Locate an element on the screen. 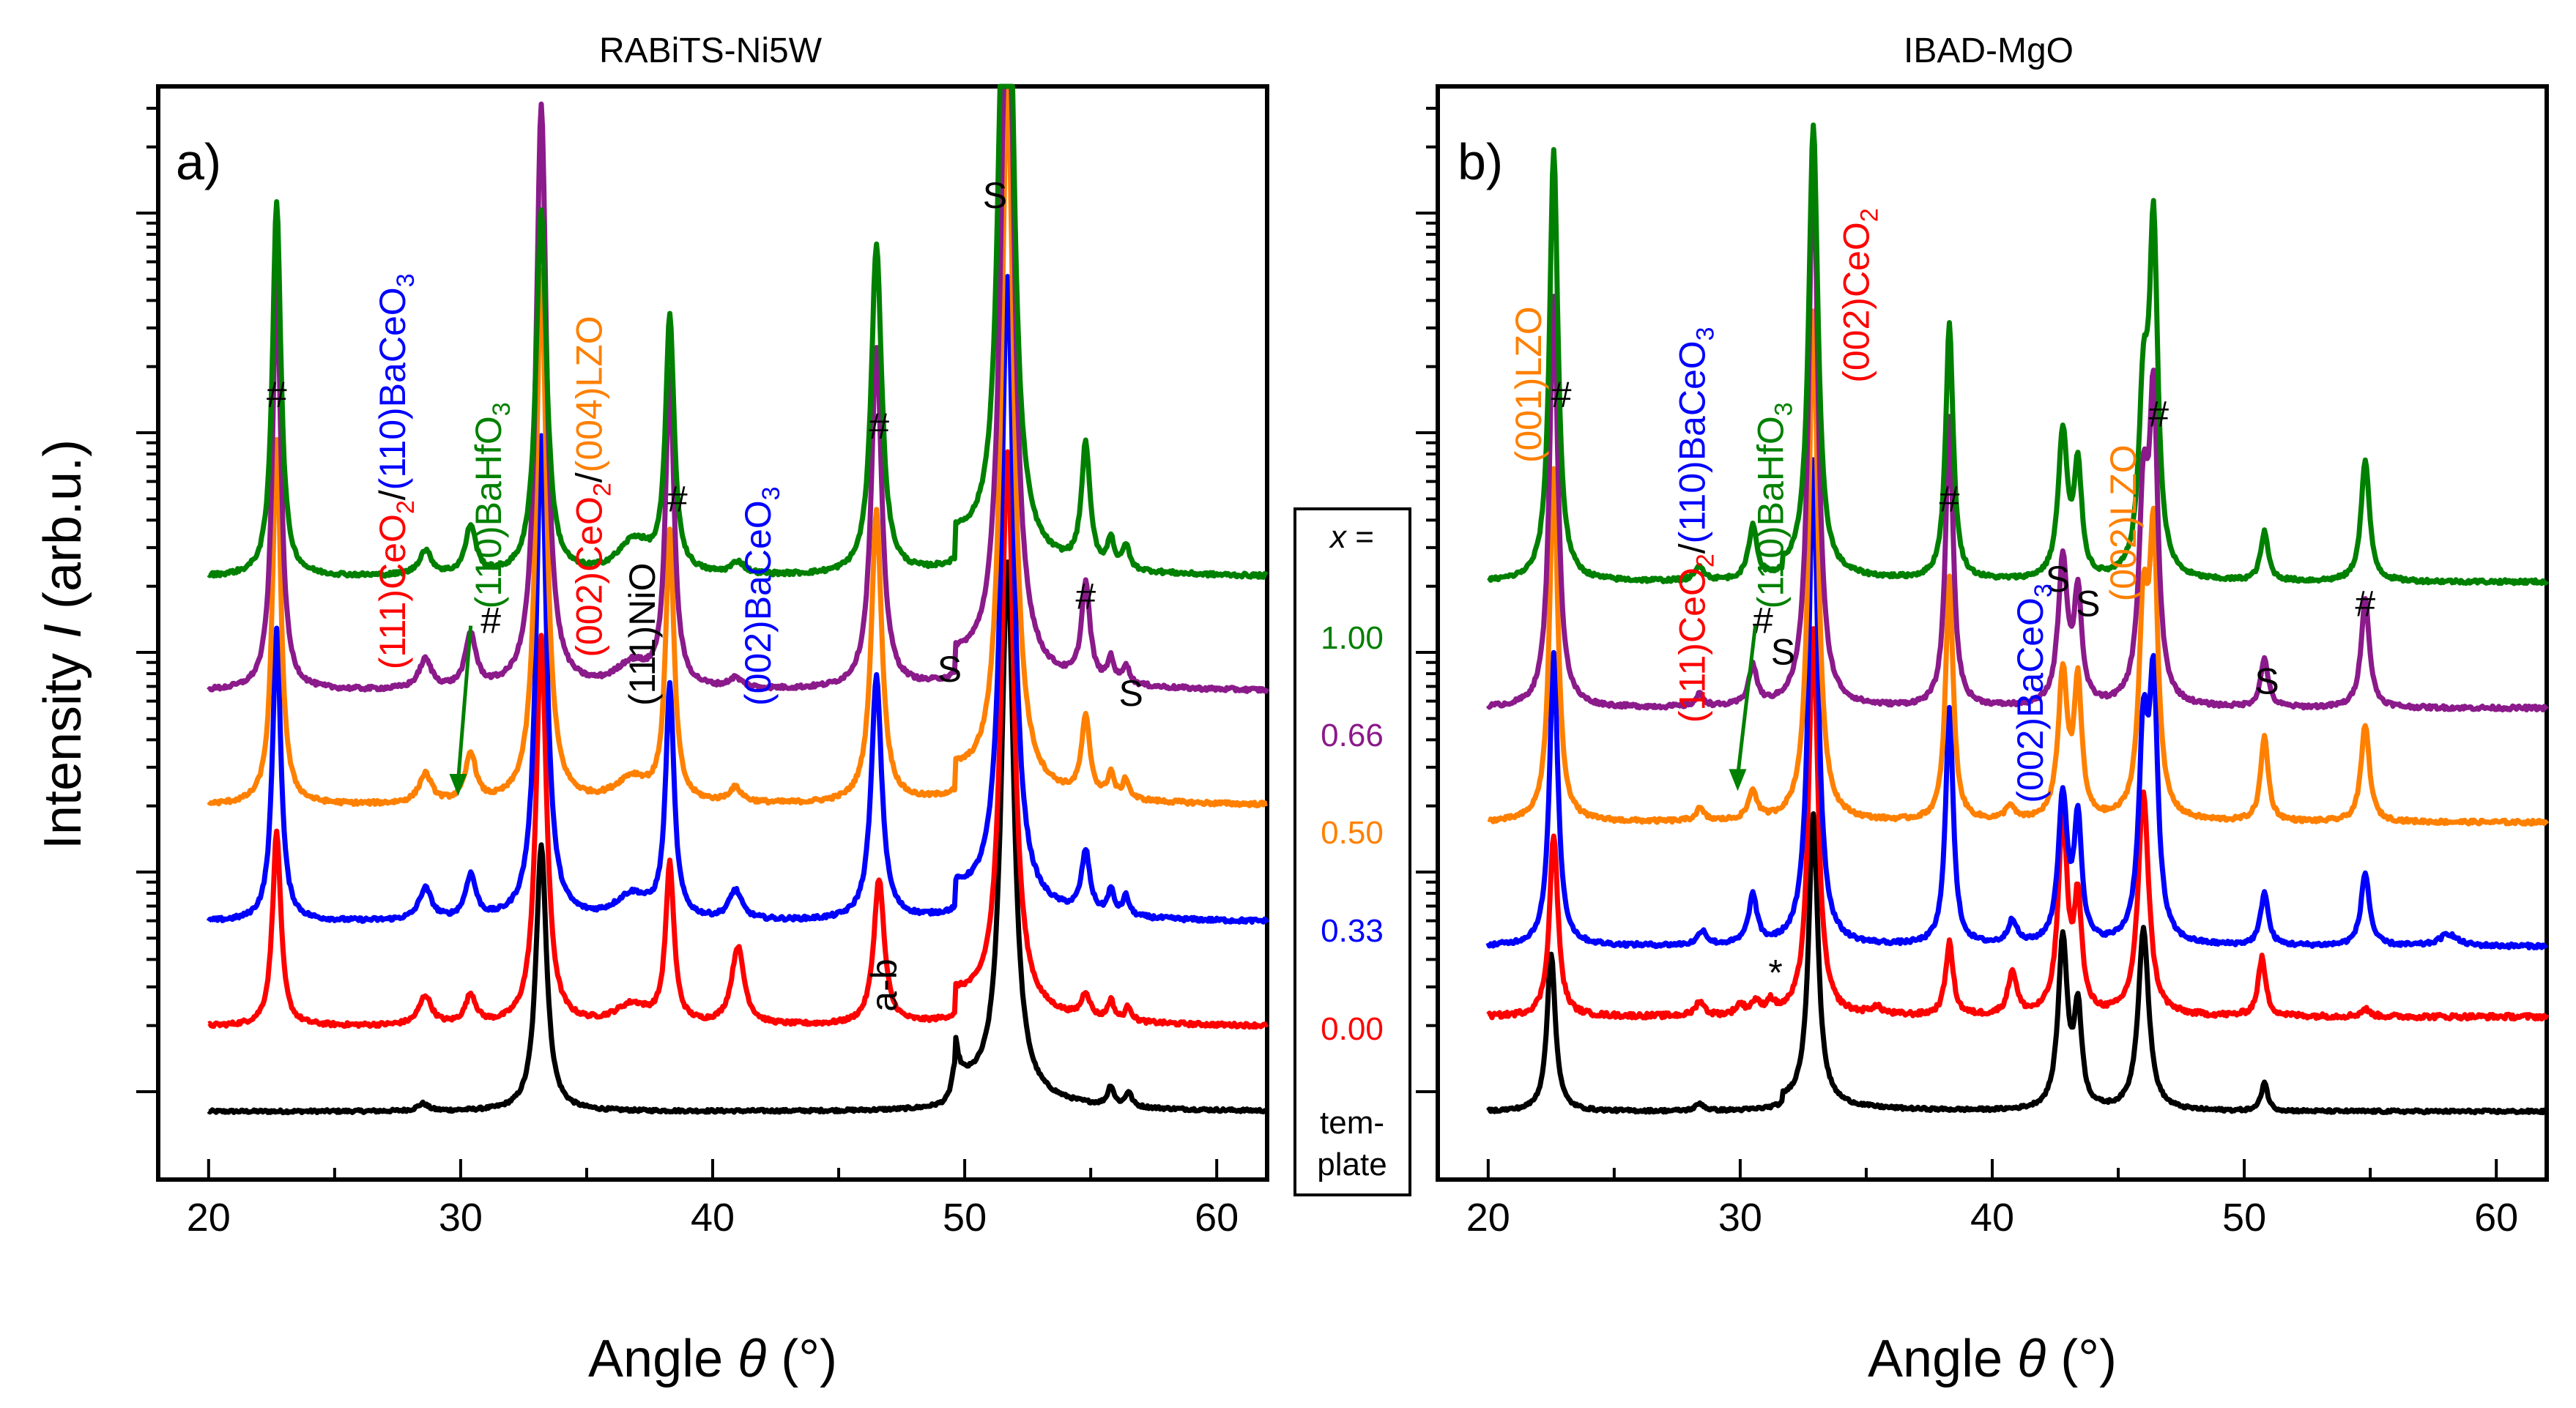 The width and height of the screenshot is (2576, 1408). legend-entry-0-33: 0.33 is located at coordinates (1352, 931).